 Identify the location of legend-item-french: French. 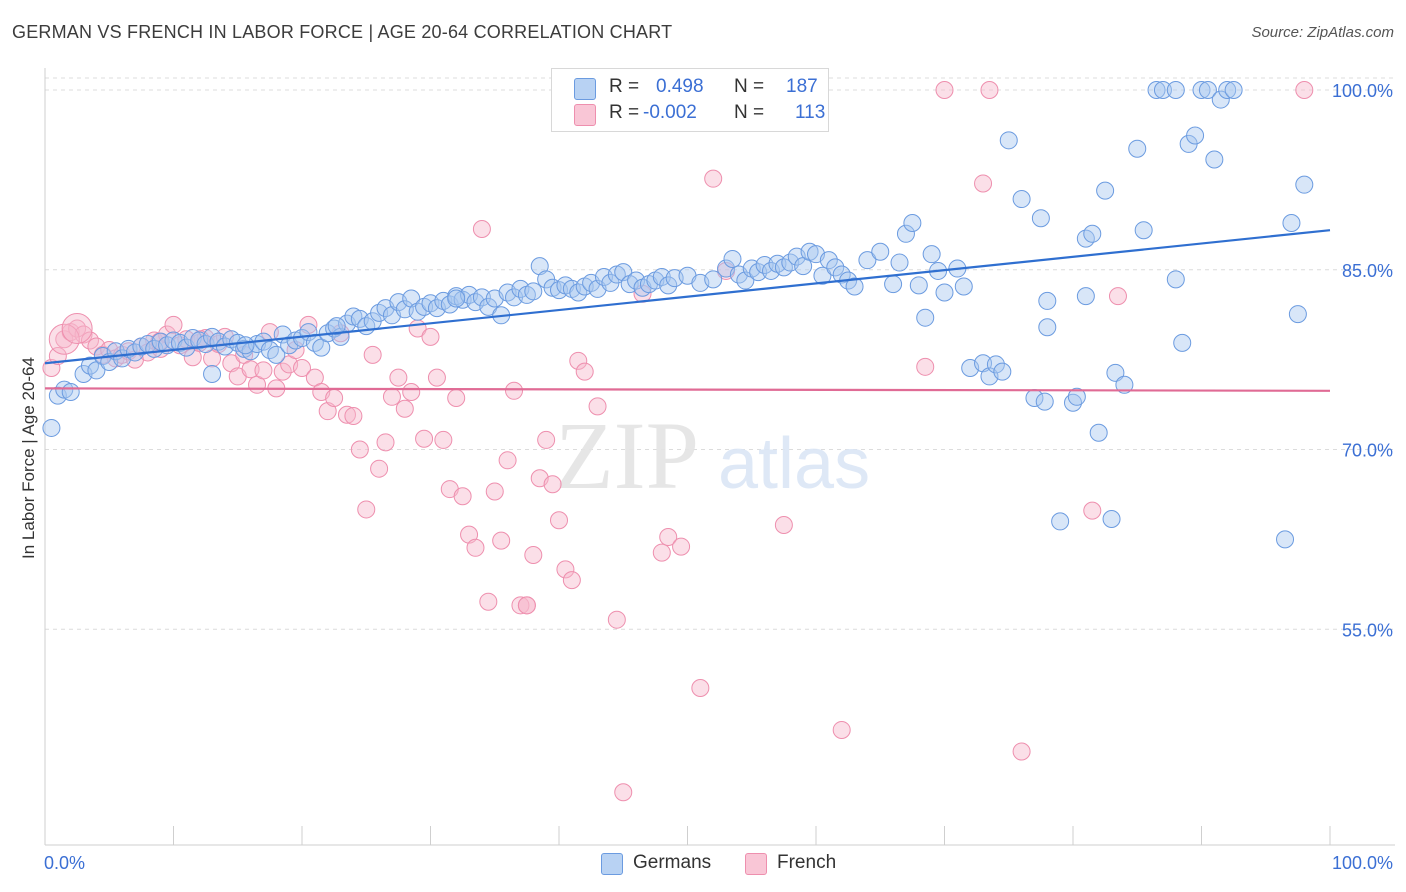
(800, 864).